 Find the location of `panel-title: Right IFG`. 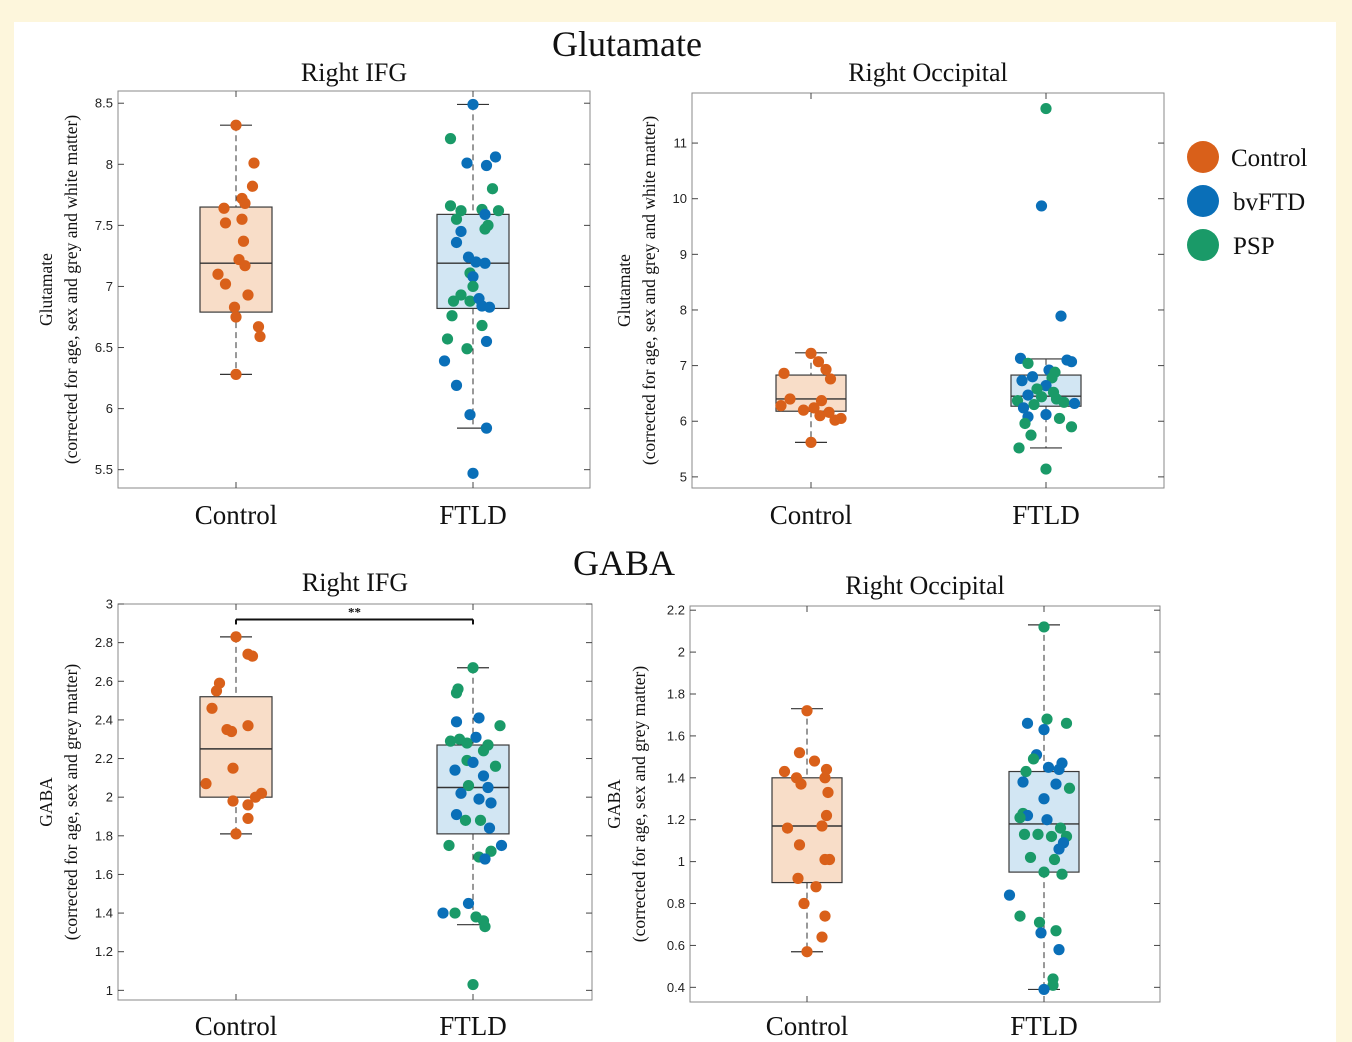

panel-title: Right IFG is located at coordinates (354, 72).